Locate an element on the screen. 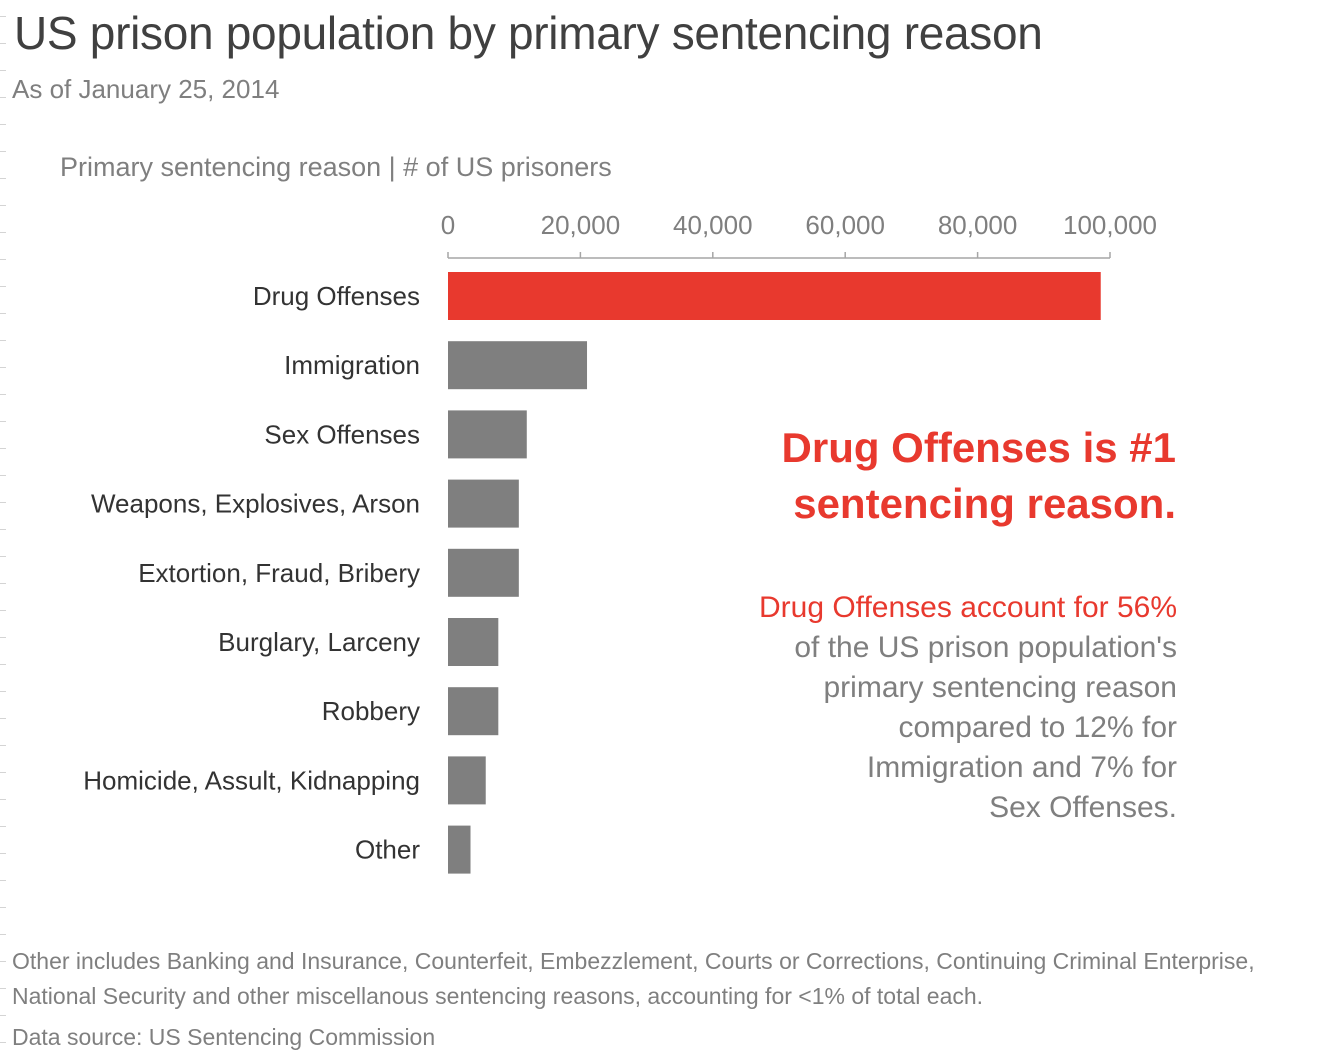 The image size is (1318, 1061). callout-line-6: Sex Offenses. is located at coordinates (1083, 807).